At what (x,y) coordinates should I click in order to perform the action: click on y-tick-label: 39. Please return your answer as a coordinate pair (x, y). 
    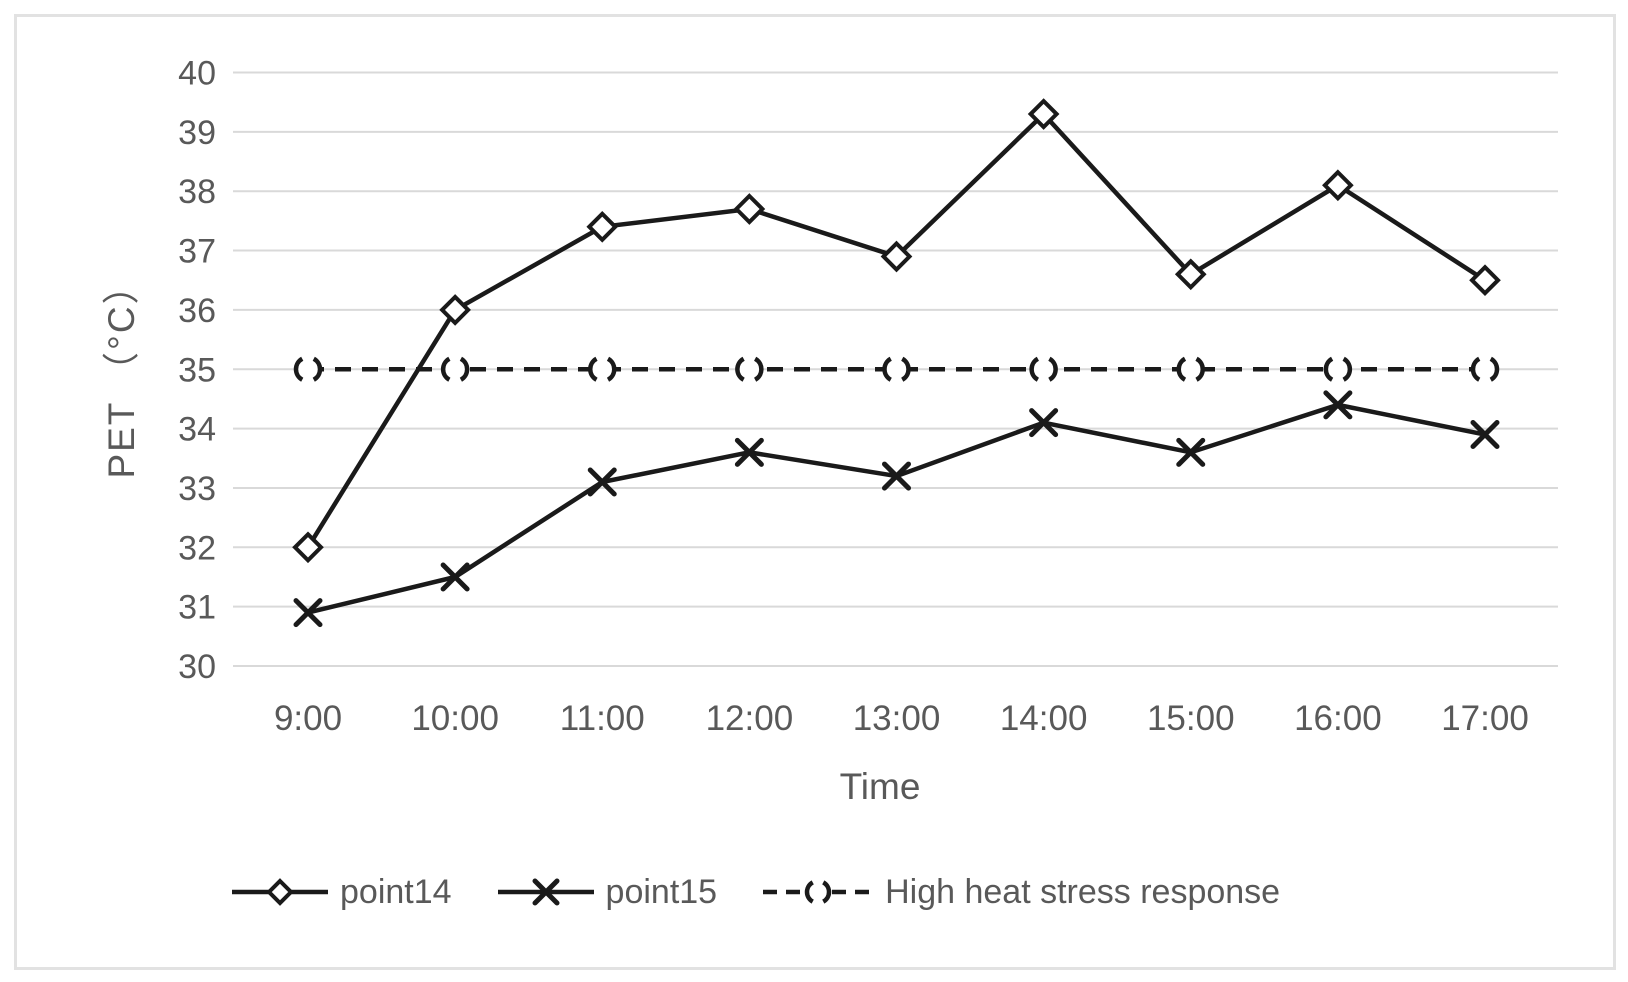
    Looking at the image, I should click on (197, 133).